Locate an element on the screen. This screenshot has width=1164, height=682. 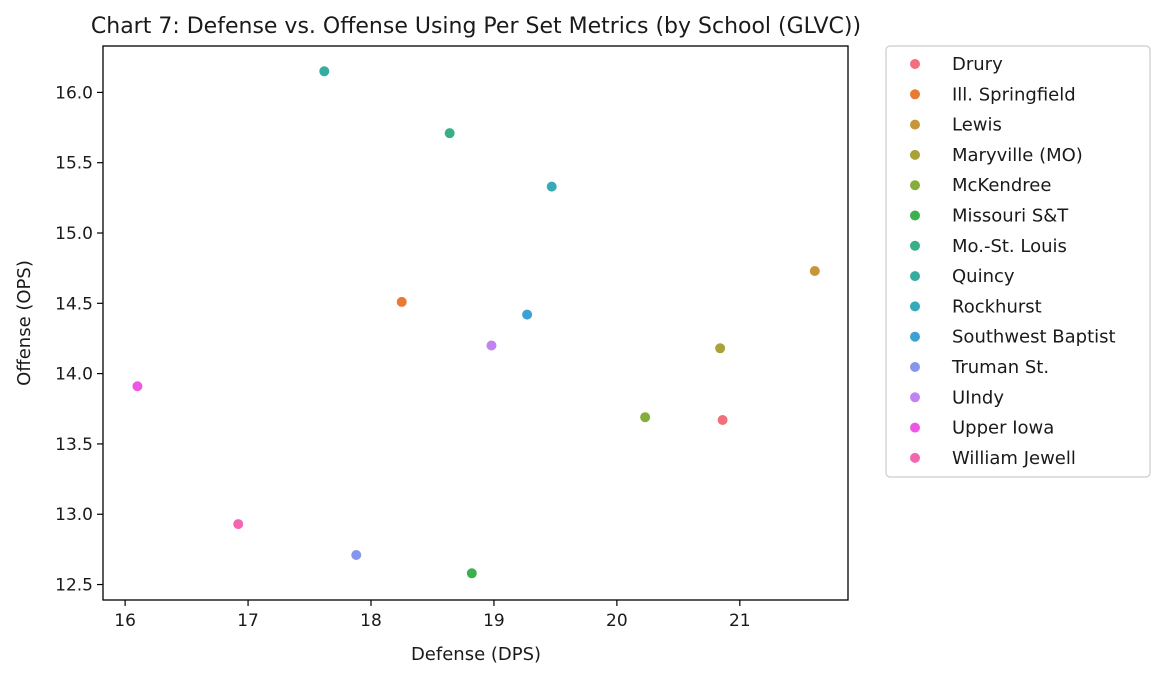
legend-label: William Jewell is located at coordinates (1014, 458).